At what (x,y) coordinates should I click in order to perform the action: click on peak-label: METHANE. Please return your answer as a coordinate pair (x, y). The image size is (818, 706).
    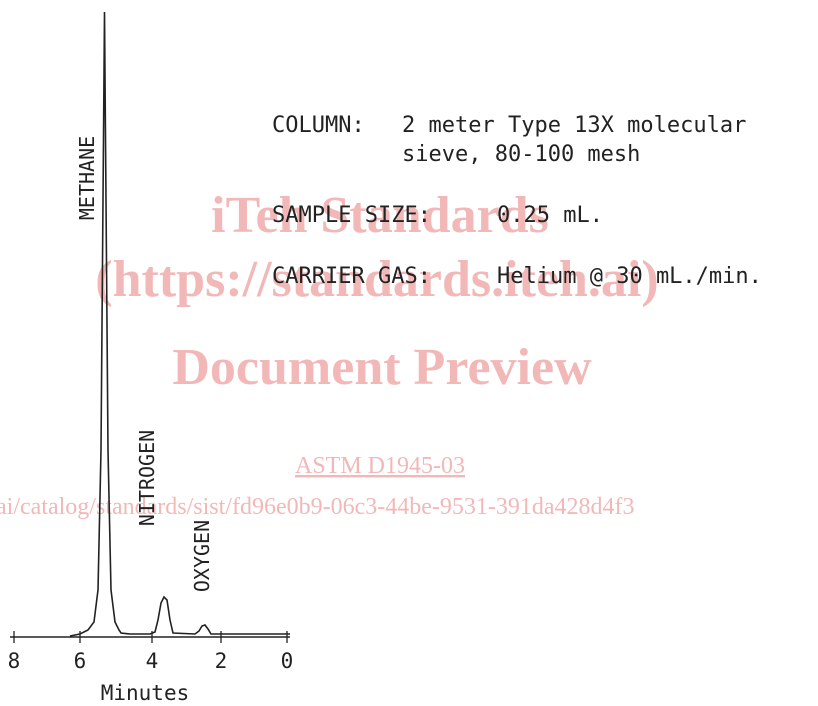
    Looking at the image, I should click on (87, 178).